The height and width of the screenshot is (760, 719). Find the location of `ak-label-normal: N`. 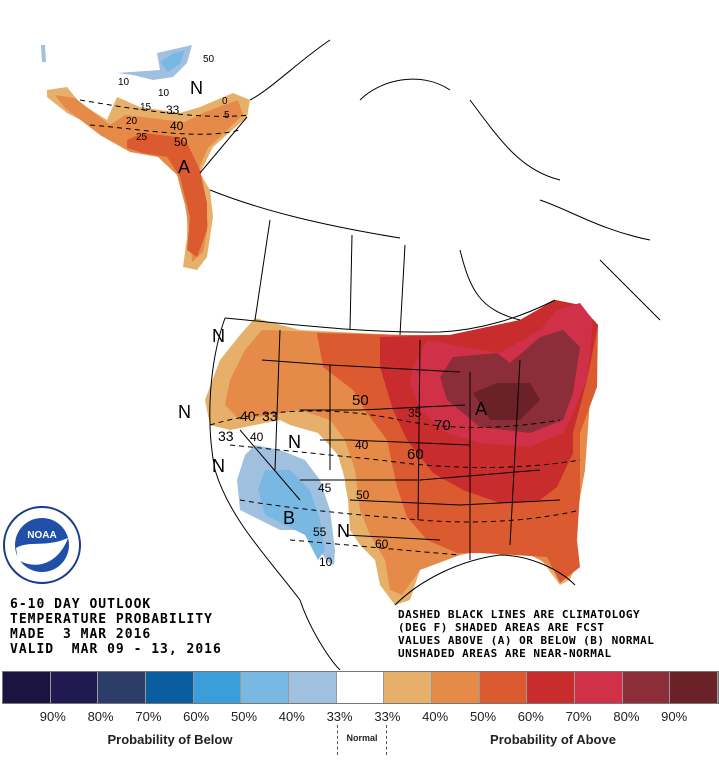

ak-label-normal: N is located at coordinates (196, 88).